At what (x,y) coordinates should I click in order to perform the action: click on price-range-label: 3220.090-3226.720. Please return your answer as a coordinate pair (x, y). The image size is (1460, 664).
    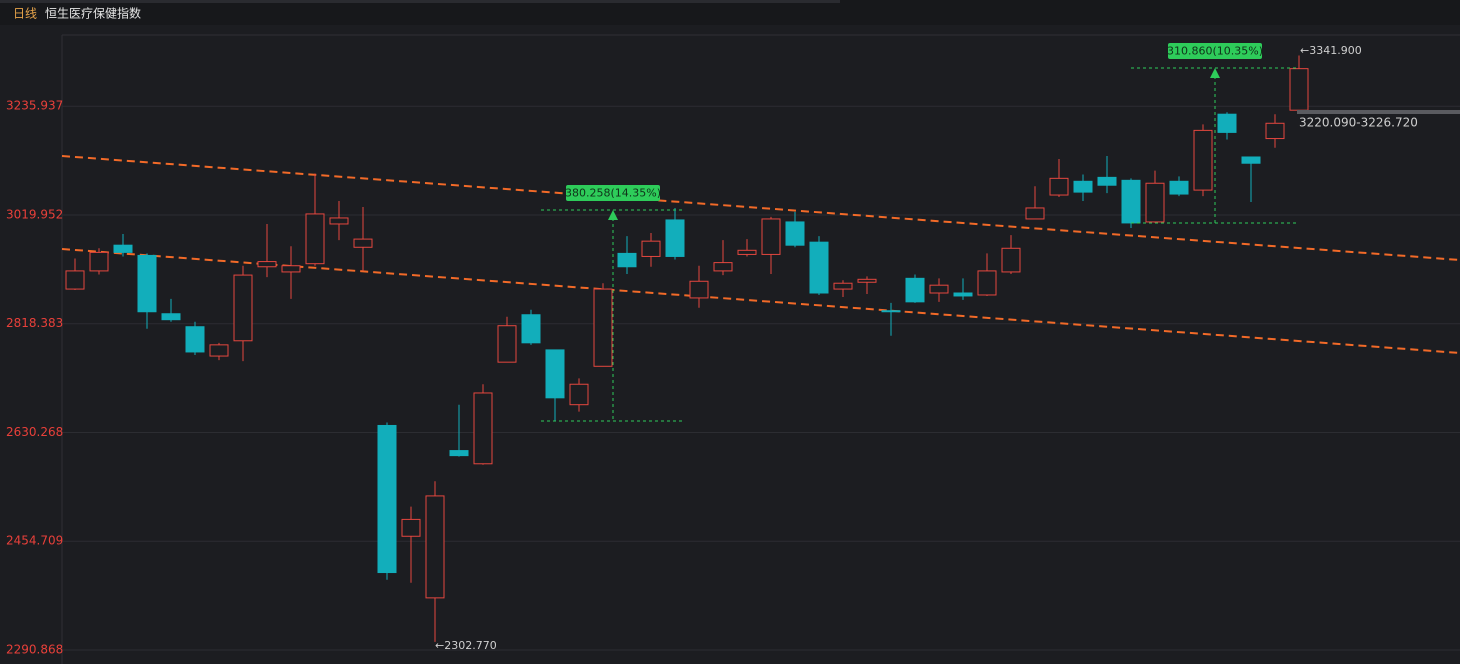
    Looking at the image, I should click on (1358, 123).